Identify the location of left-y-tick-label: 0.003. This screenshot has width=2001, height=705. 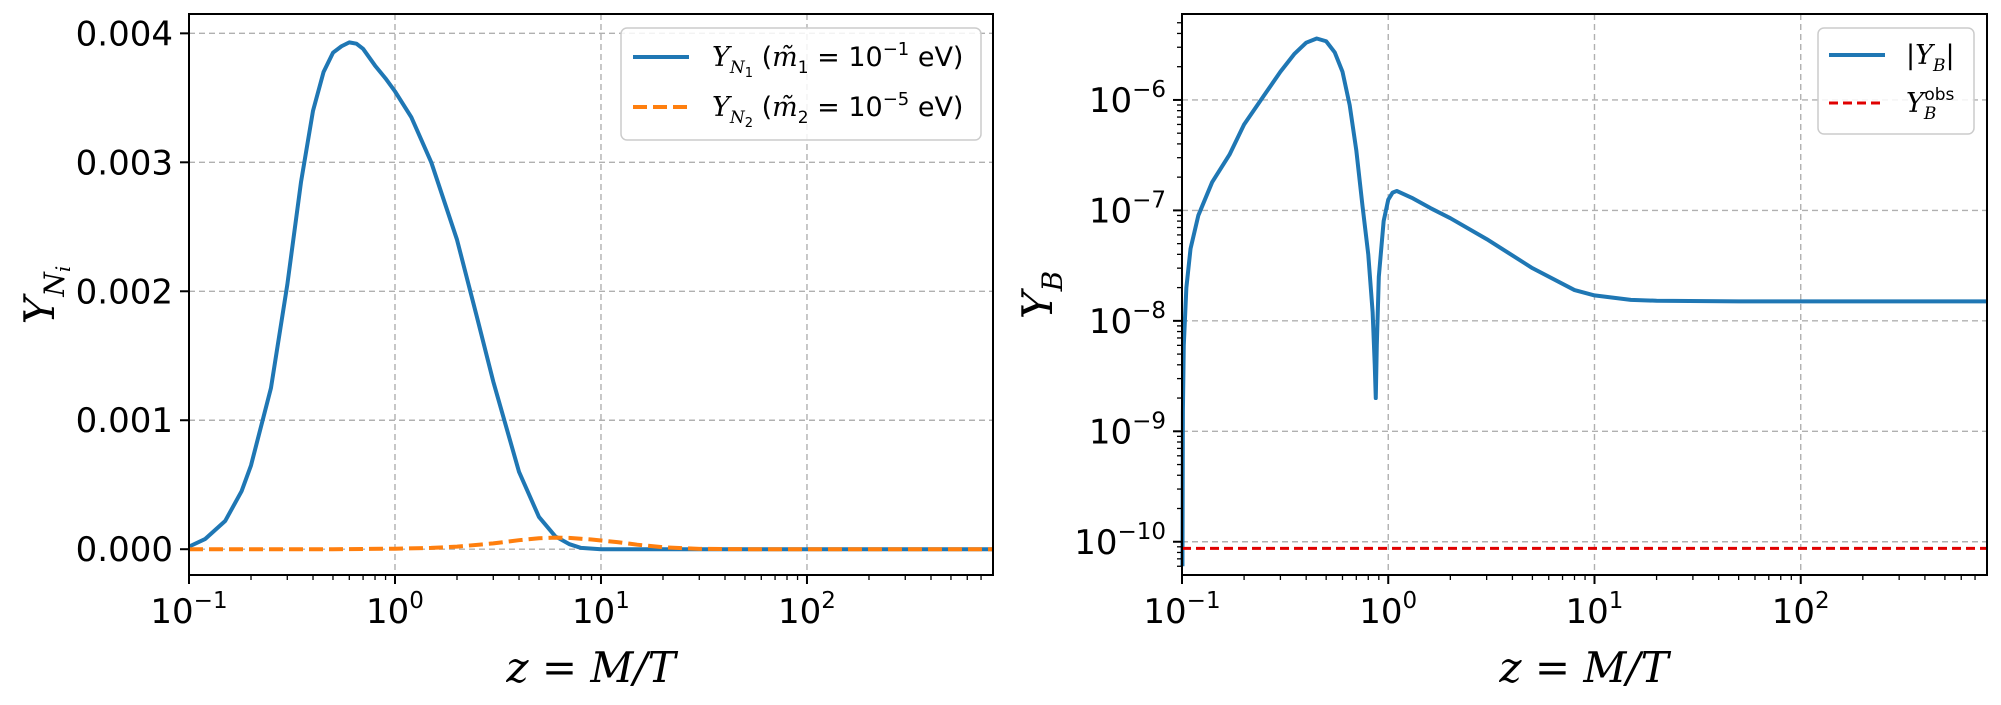
(124, 163).